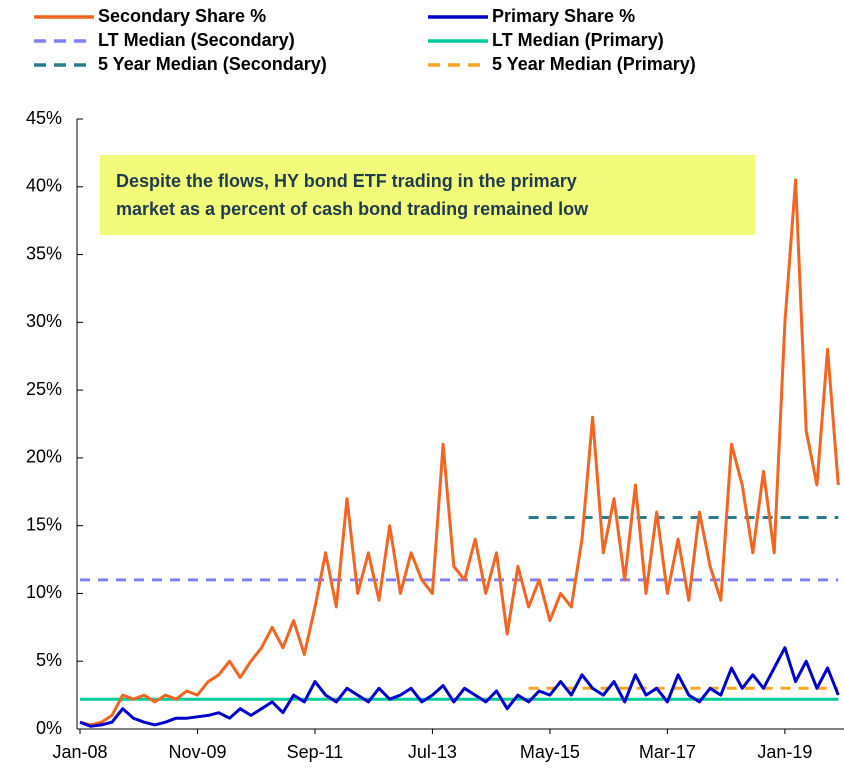  Describe the element at coordinates (44, 592) in the screenshot. I see `y-tick-label: 10%` at that location.